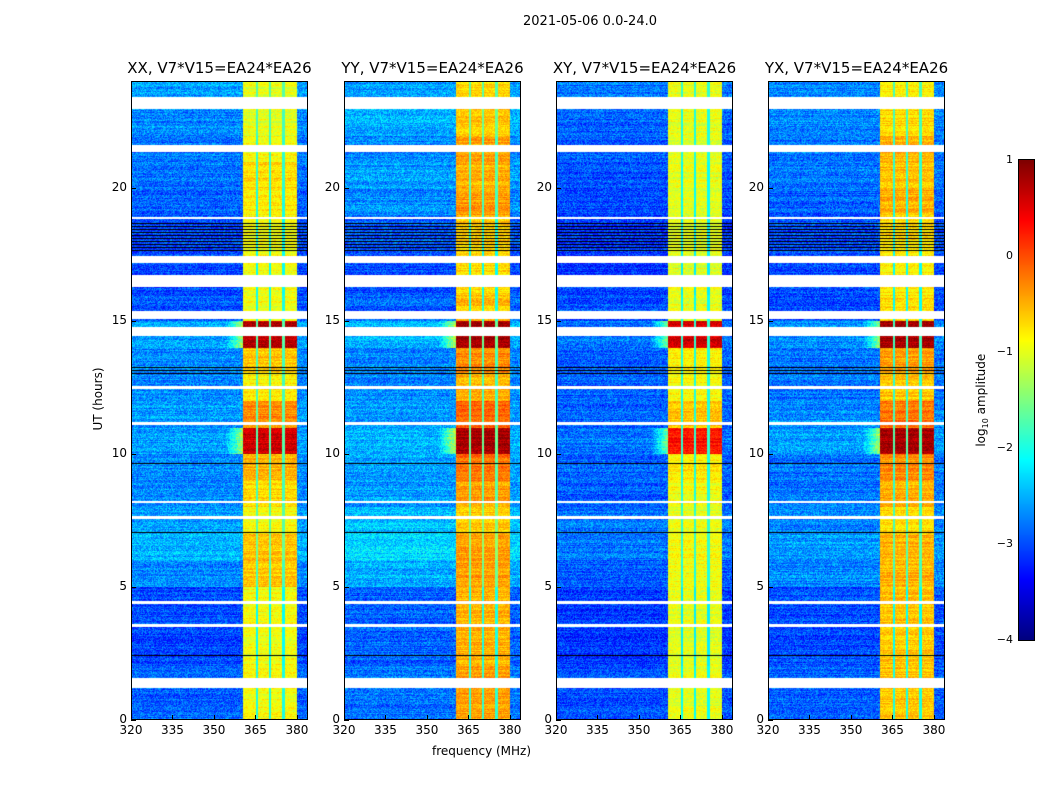  I want to click on colorbar, so click(1026, 400).